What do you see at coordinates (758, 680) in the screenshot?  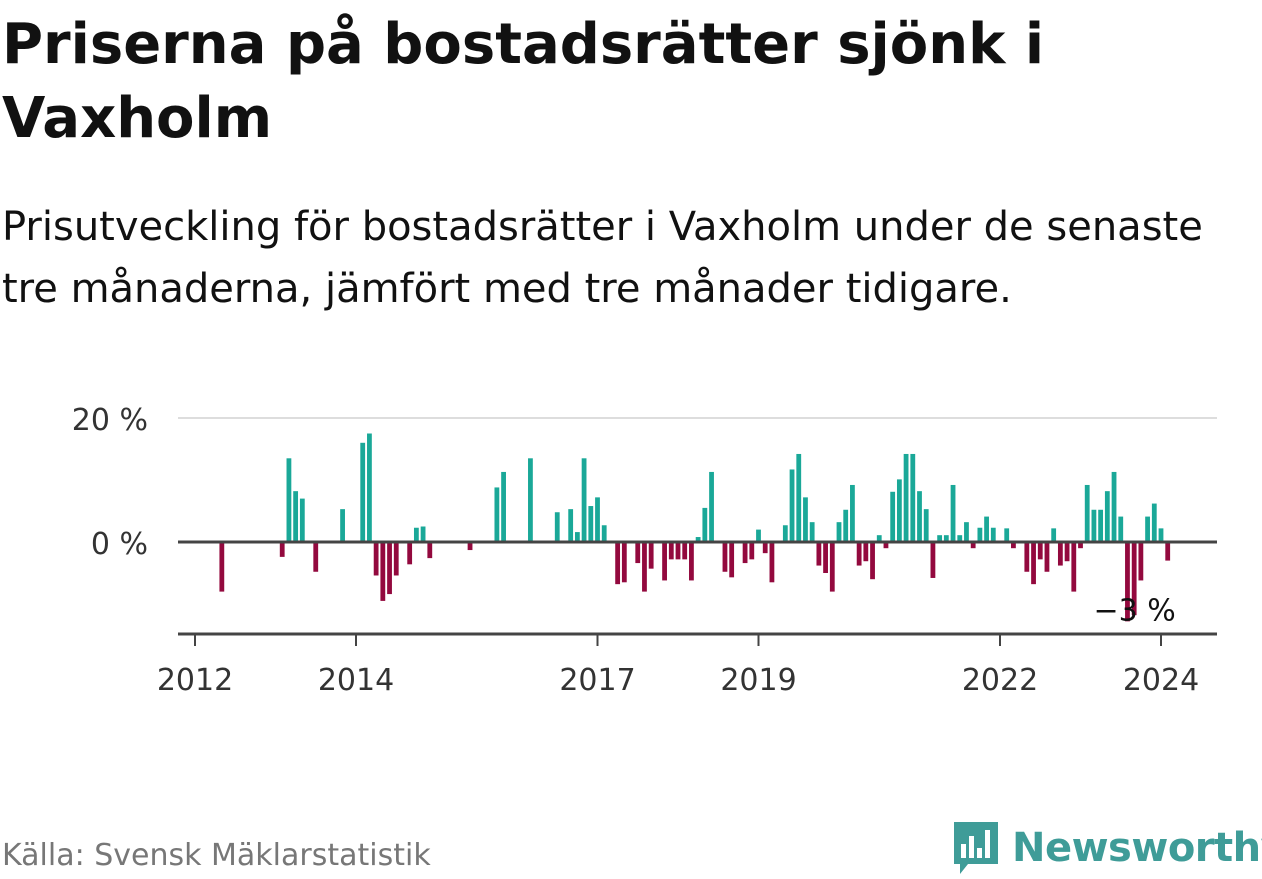 I see `x-tick-label: 2019` at bounding box center [758, 680].